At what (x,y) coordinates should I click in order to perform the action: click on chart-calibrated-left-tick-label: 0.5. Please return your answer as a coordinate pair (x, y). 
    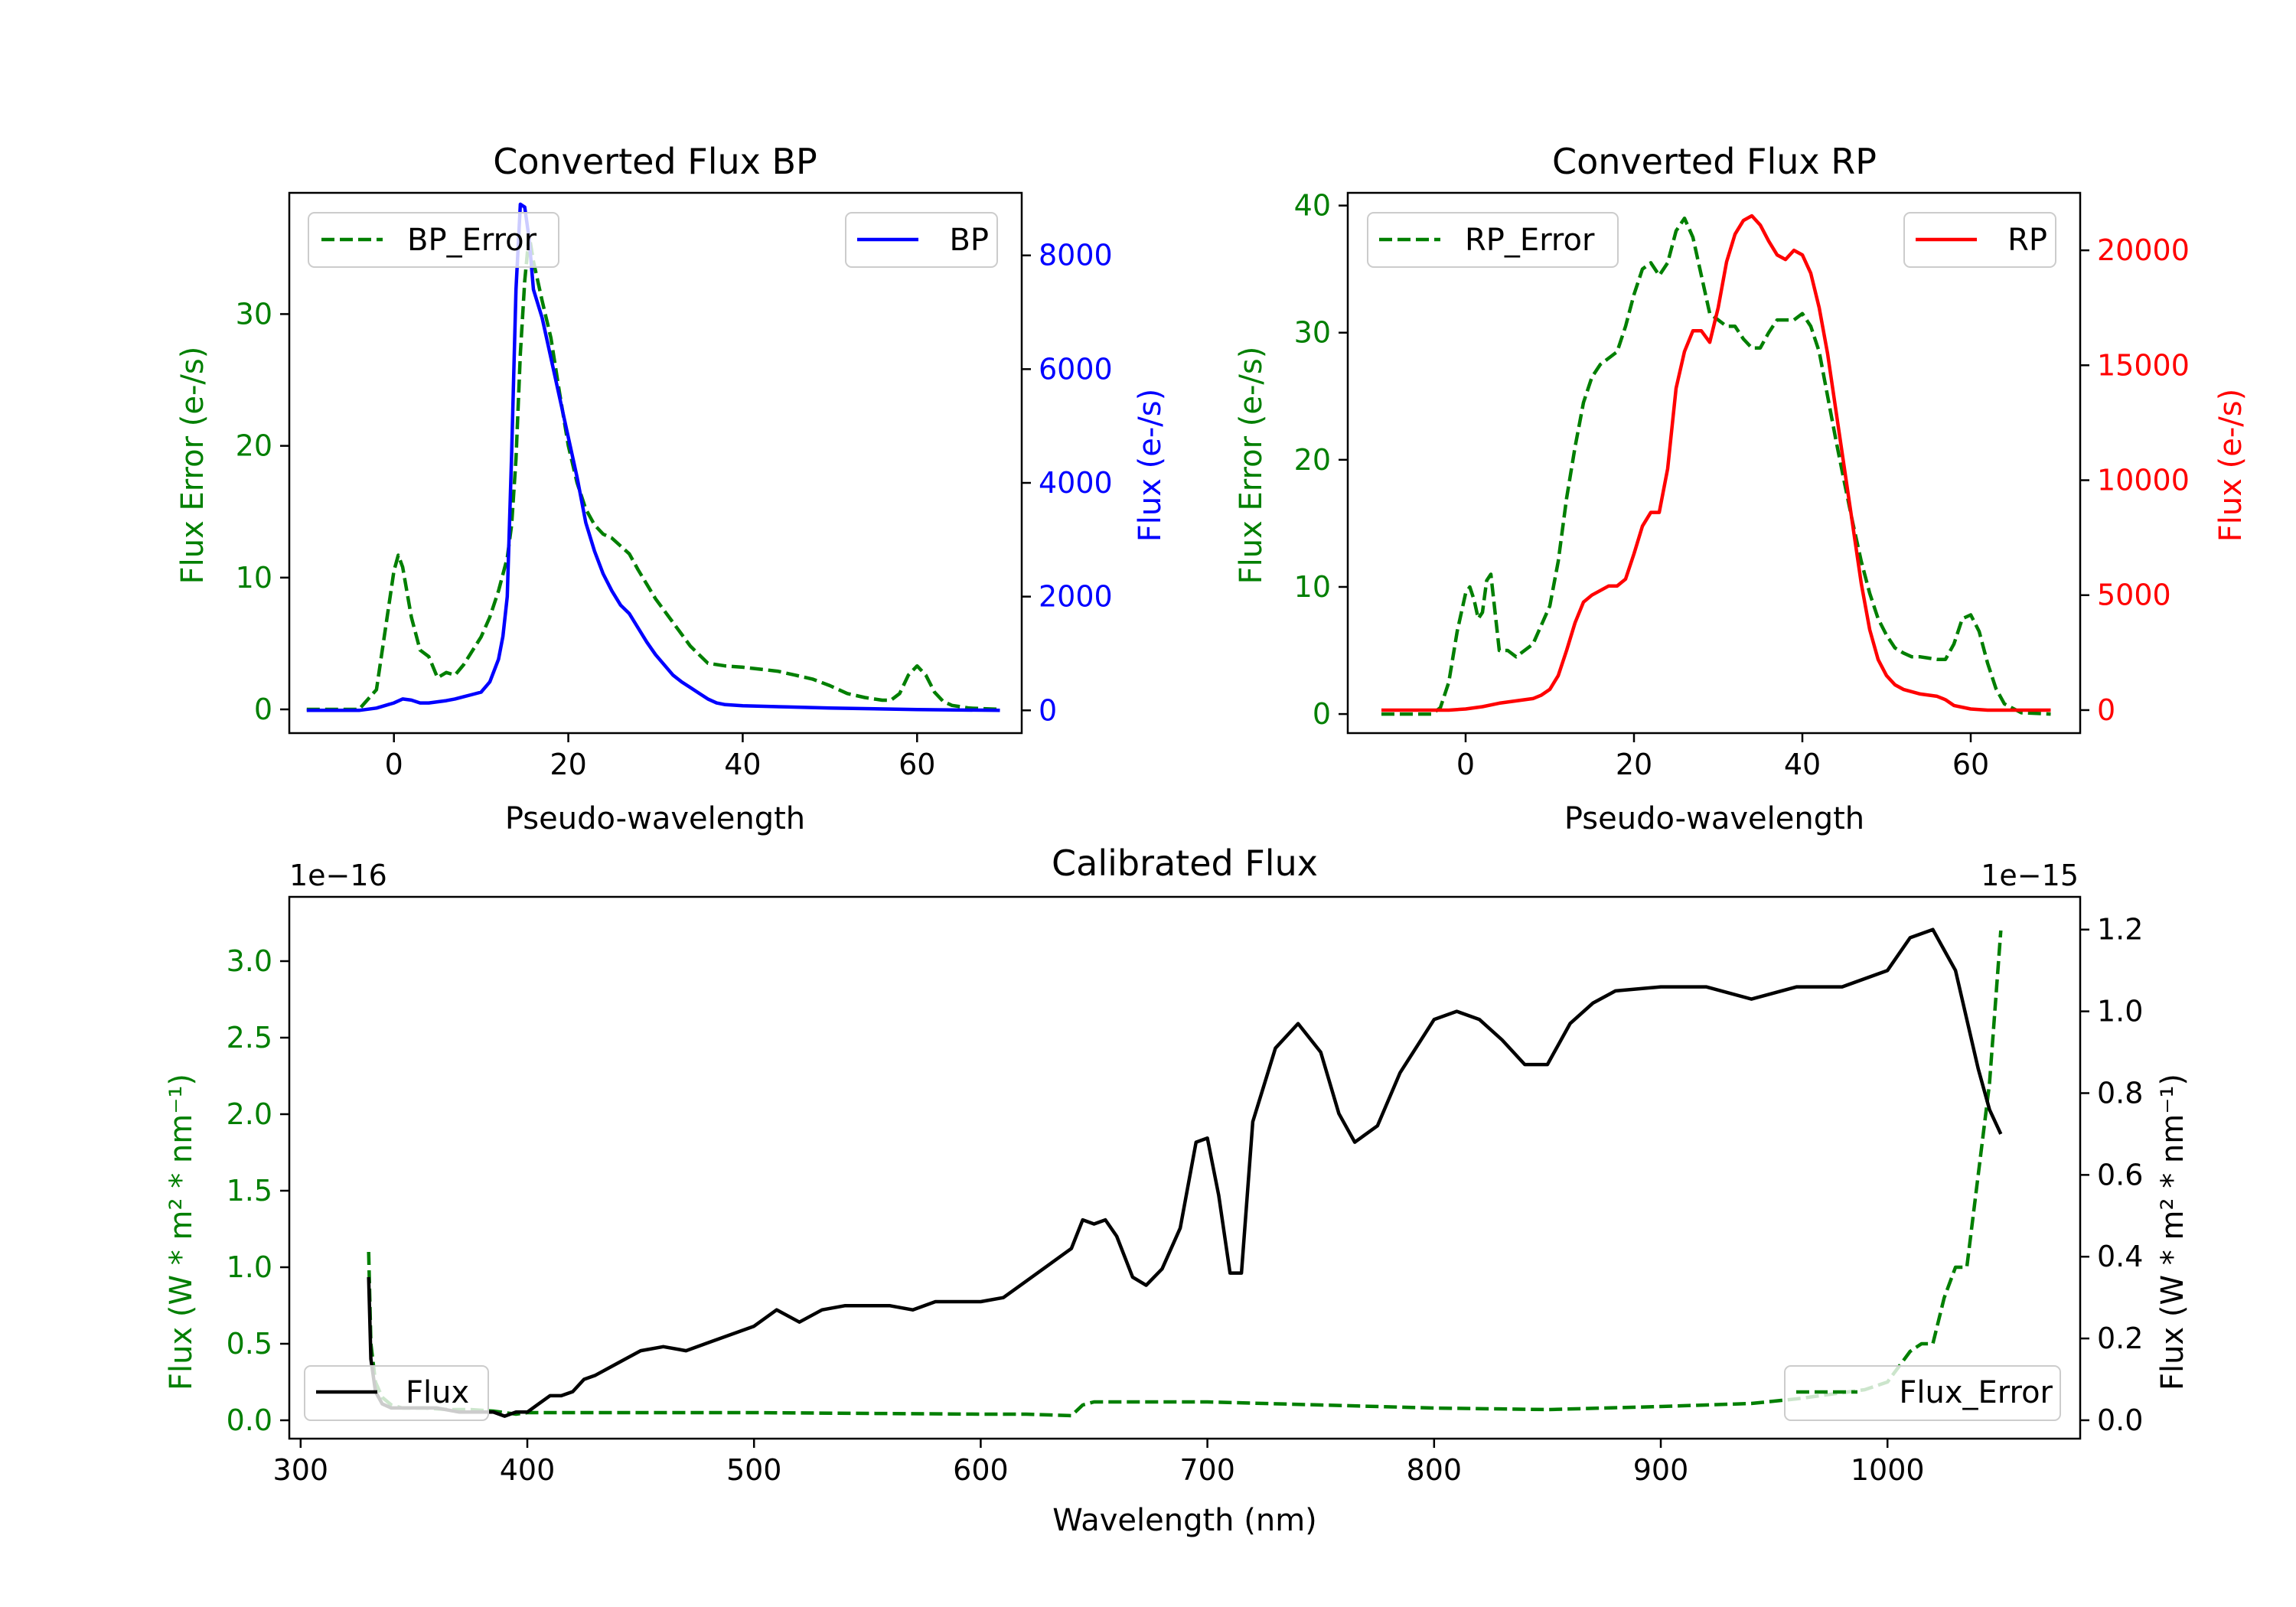
    Looking at the image, I should click on (249, 1344).